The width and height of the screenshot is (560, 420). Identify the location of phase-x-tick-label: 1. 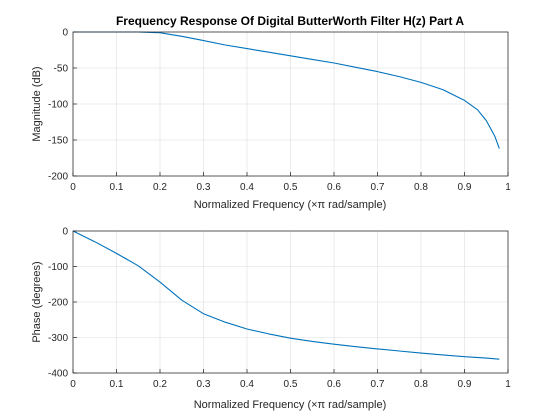
(508, 384).